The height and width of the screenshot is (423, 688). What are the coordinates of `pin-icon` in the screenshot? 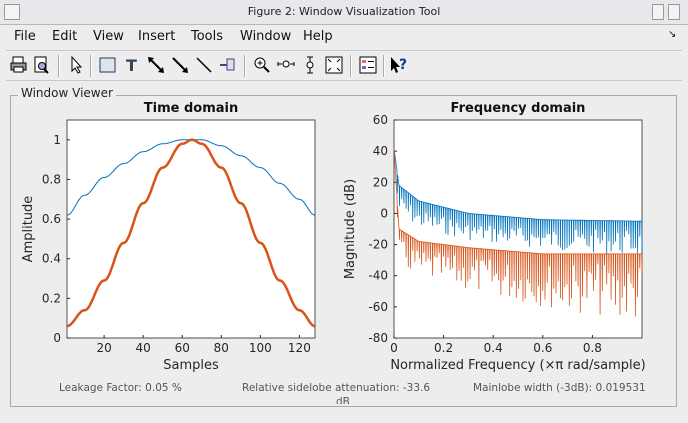 It's located at (228, 65).